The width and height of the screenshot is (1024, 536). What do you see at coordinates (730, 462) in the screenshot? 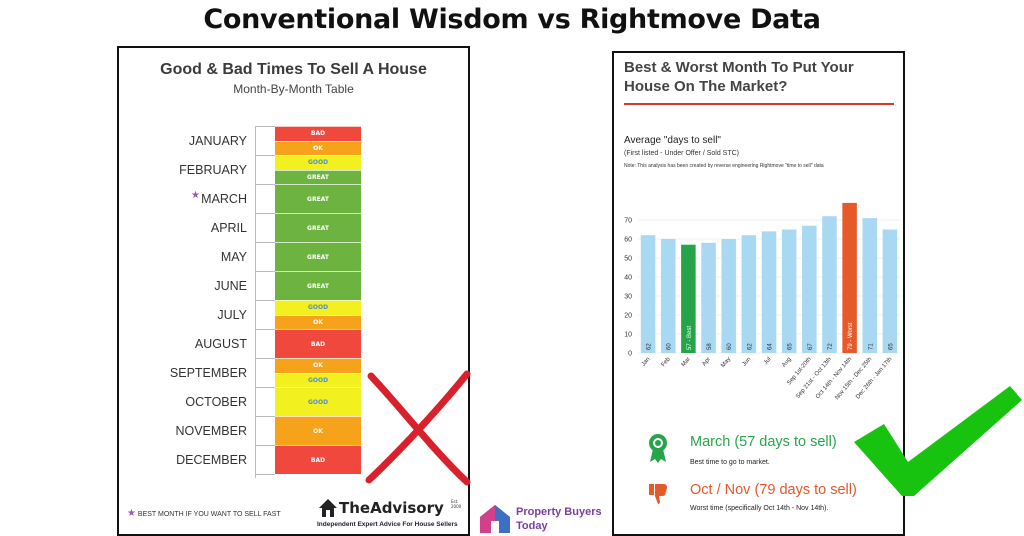
I see `best-caption: Best time to go to market.` at bounding box center [730, 462].